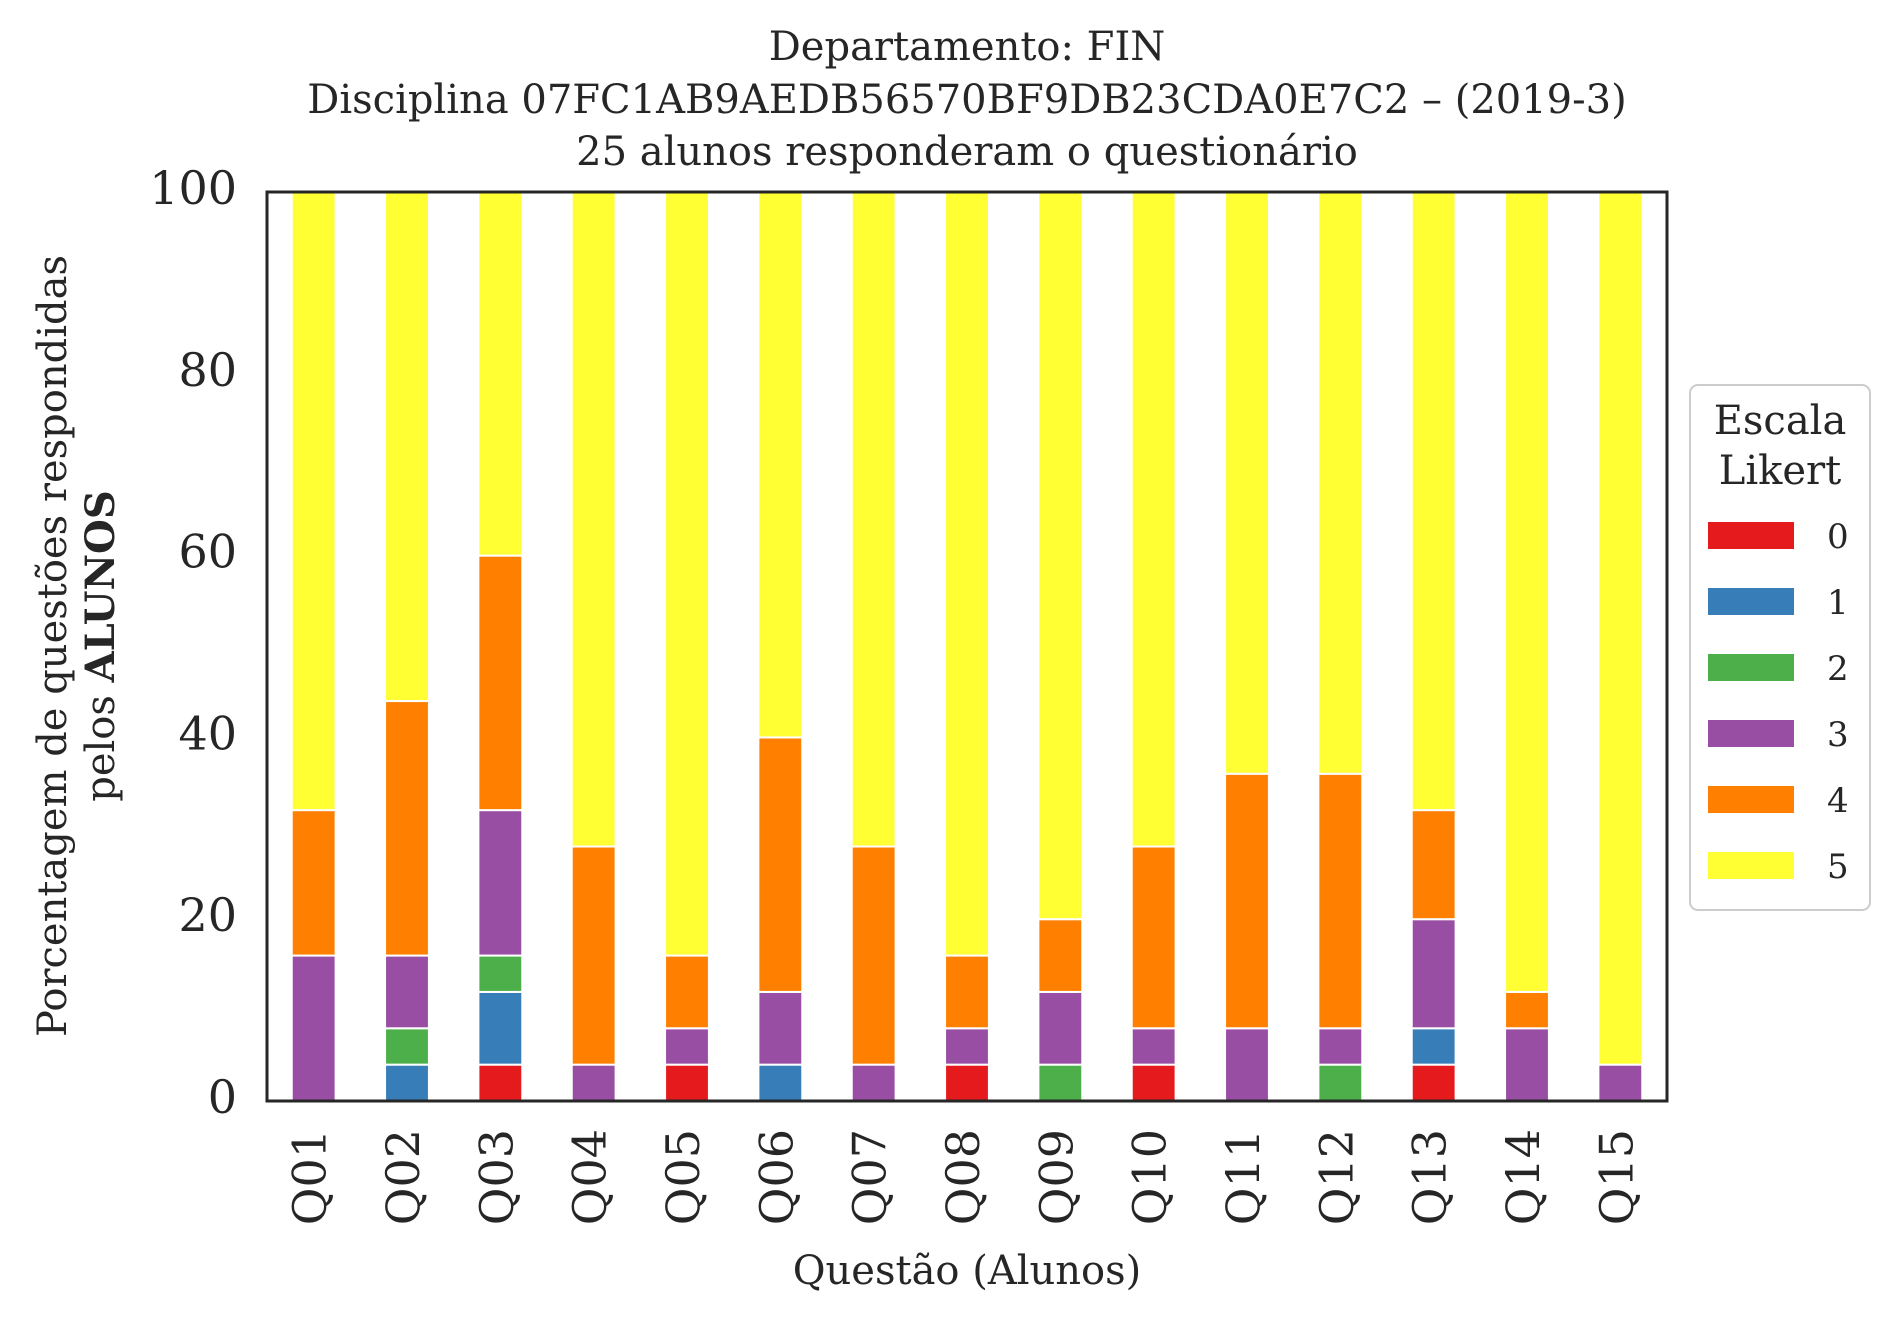 The width and height of the screenshot is (1892, 1323). I want to click on y-axis-ticks: 0 20 40 60 80 100, so click(193, 642).